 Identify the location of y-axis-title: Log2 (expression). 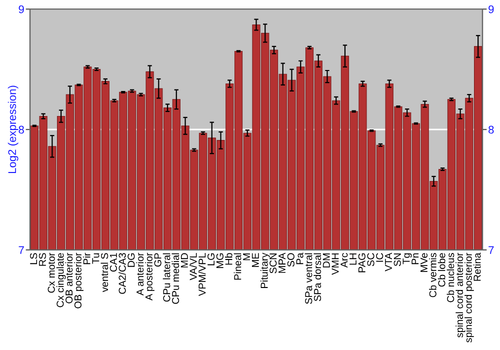
(13, 130).